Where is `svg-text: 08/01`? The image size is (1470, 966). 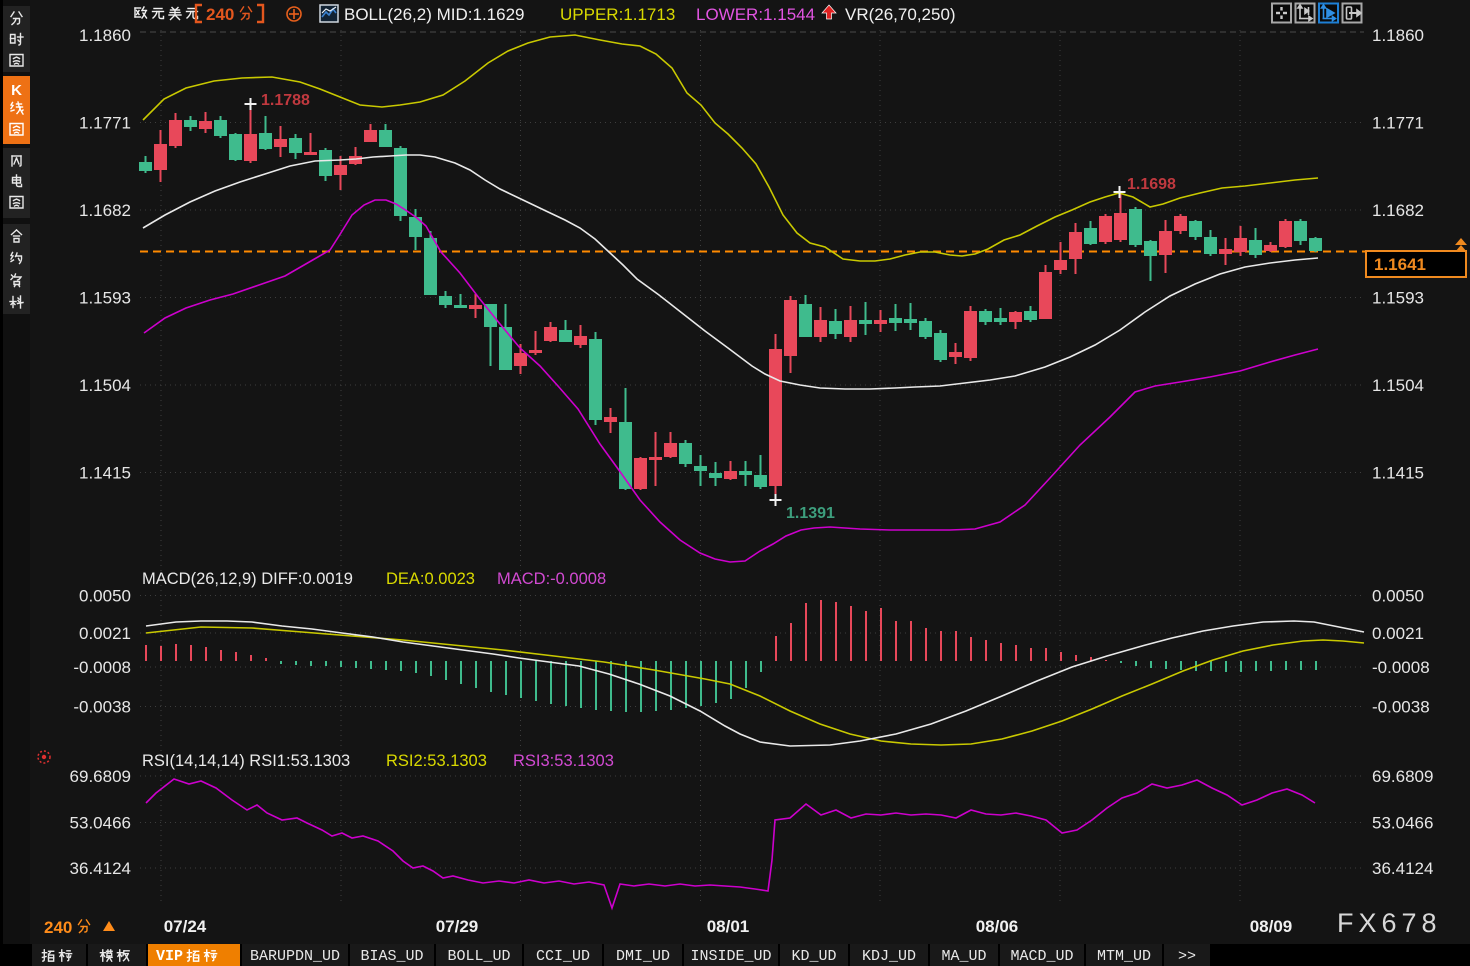 svg-text: 08/01 is located at coordinates (728, 926).